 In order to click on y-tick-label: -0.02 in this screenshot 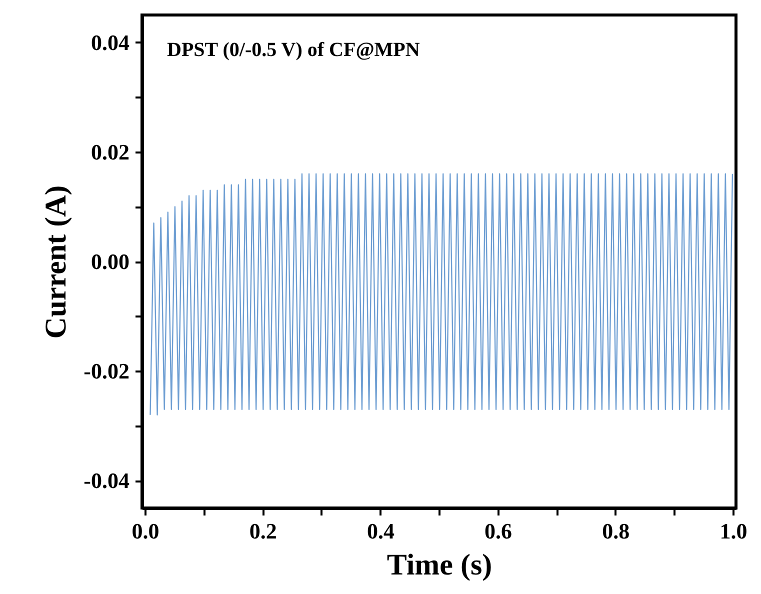, I will do `click(107, 371)`.